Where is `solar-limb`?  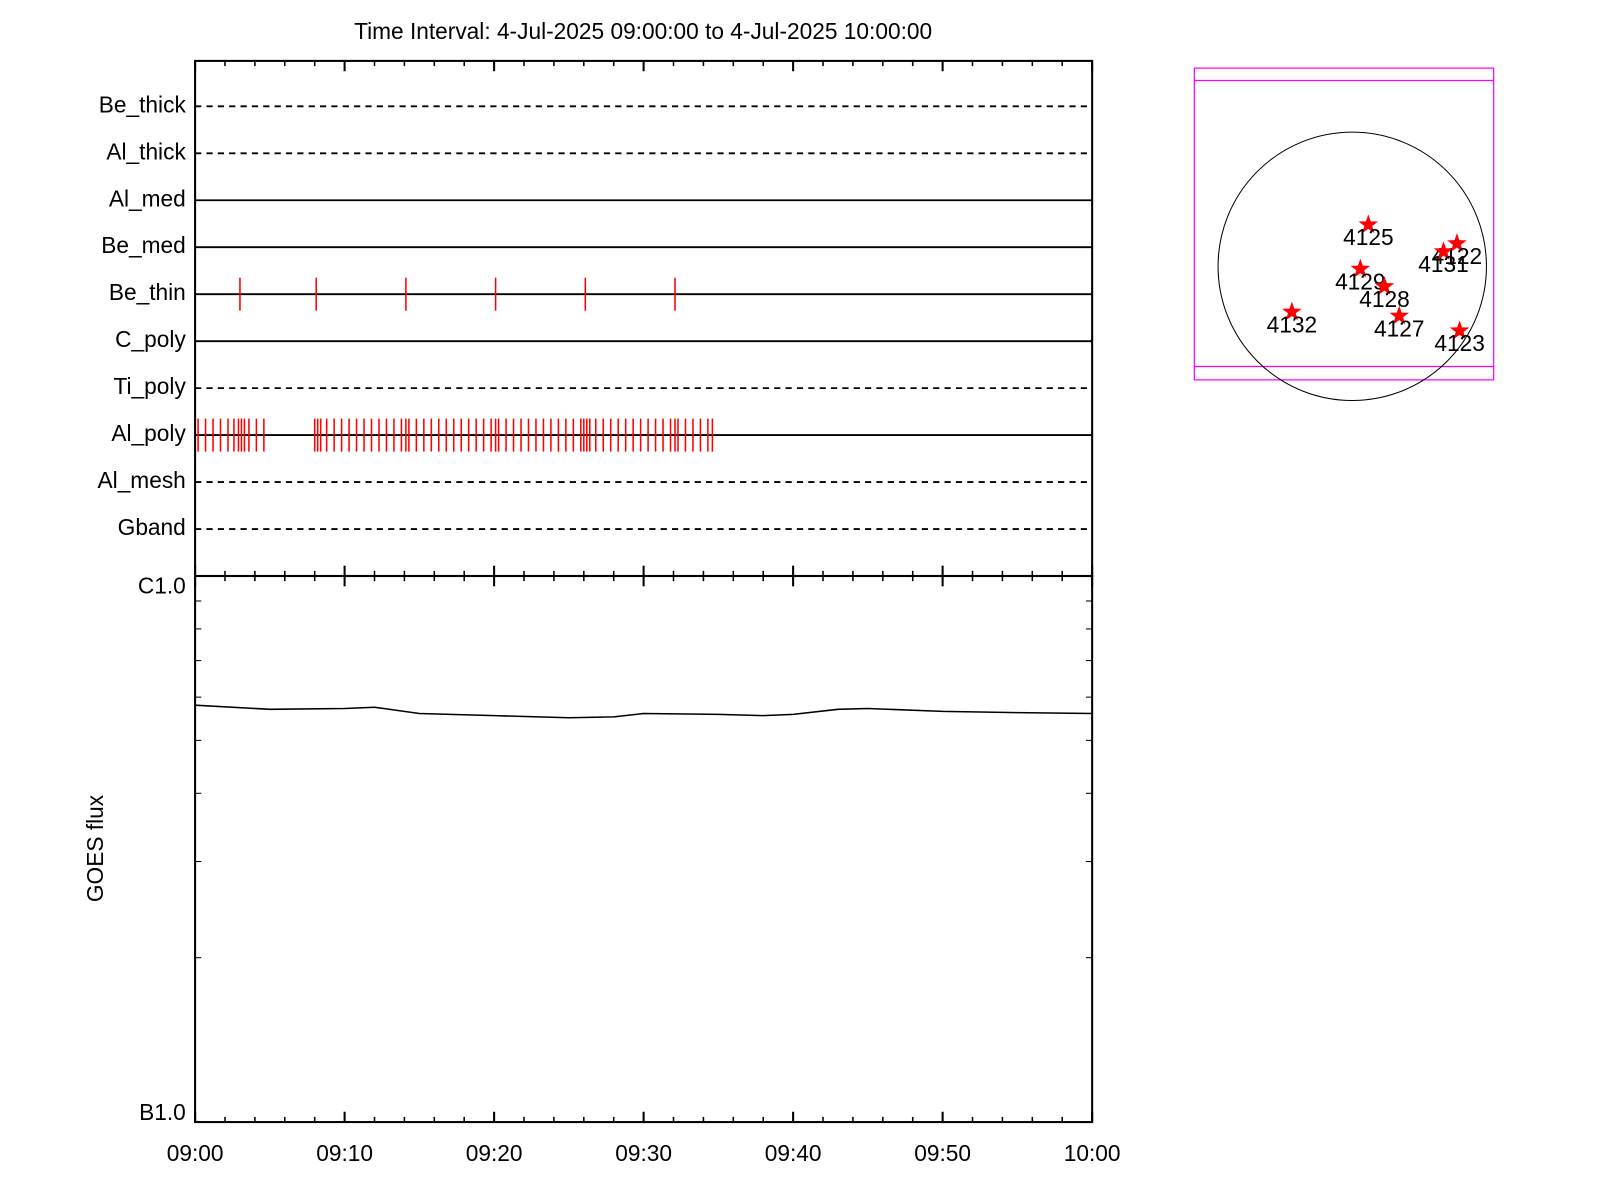
solar-limb is located at coordinates (1352, 266).